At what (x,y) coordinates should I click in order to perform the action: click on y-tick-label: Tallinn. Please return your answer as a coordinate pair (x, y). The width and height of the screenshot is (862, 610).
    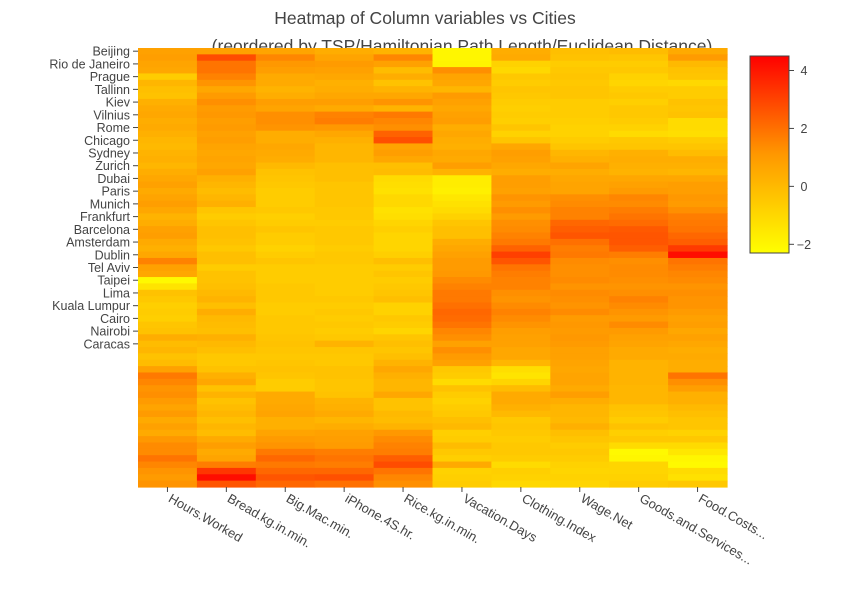
    Looking at the image, I should click on (112, 90).